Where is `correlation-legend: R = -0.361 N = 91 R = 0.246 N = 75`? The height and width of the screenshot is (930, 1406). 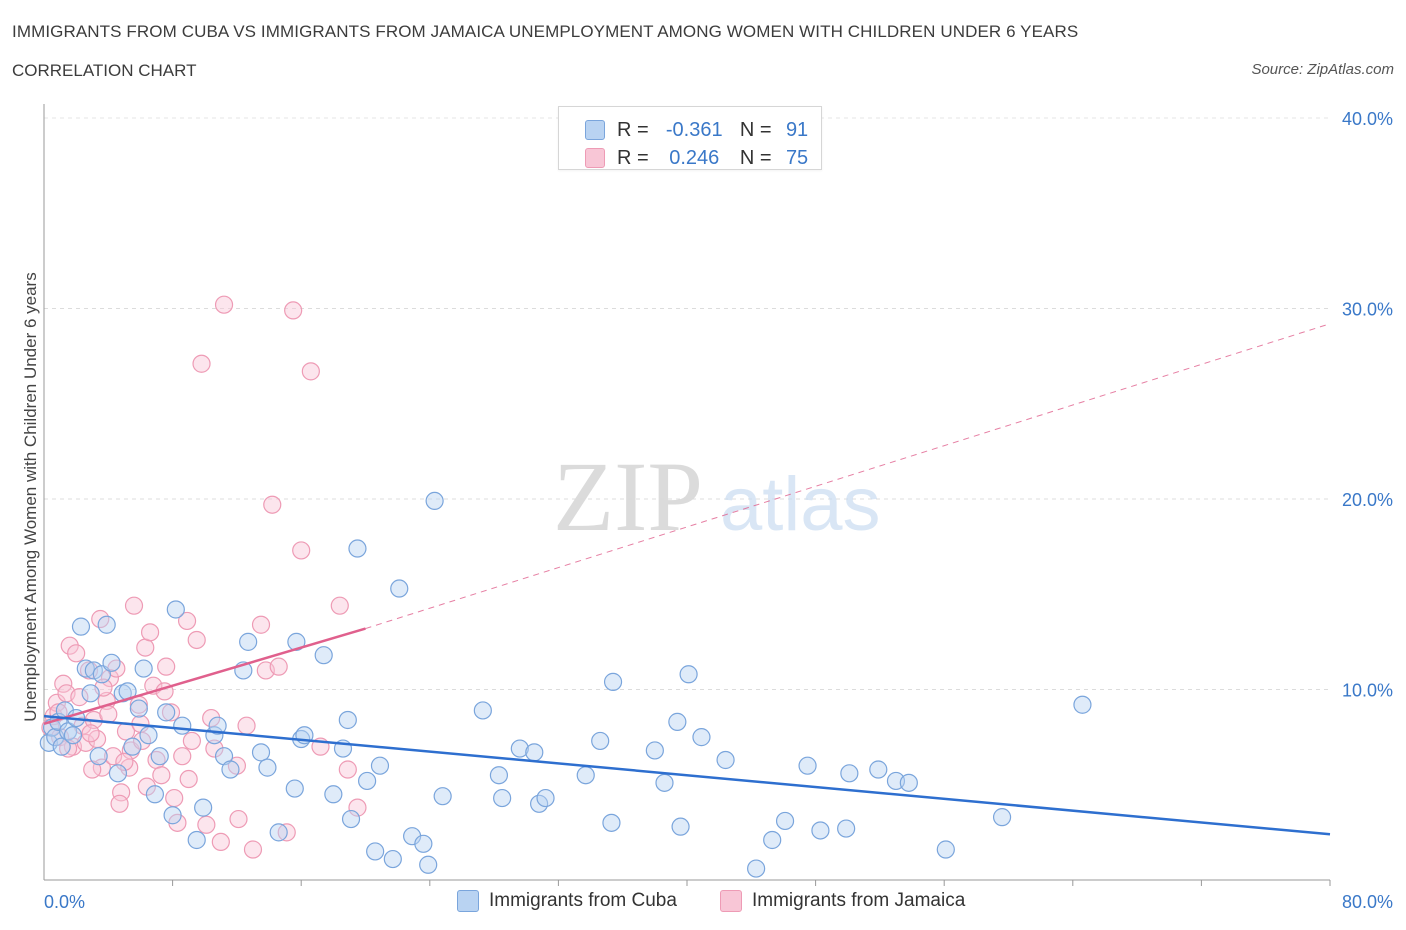
correlation-legend: R = -0.361 N = 91 R = 0.246 N = 75 is located at coordinates (690, 138).